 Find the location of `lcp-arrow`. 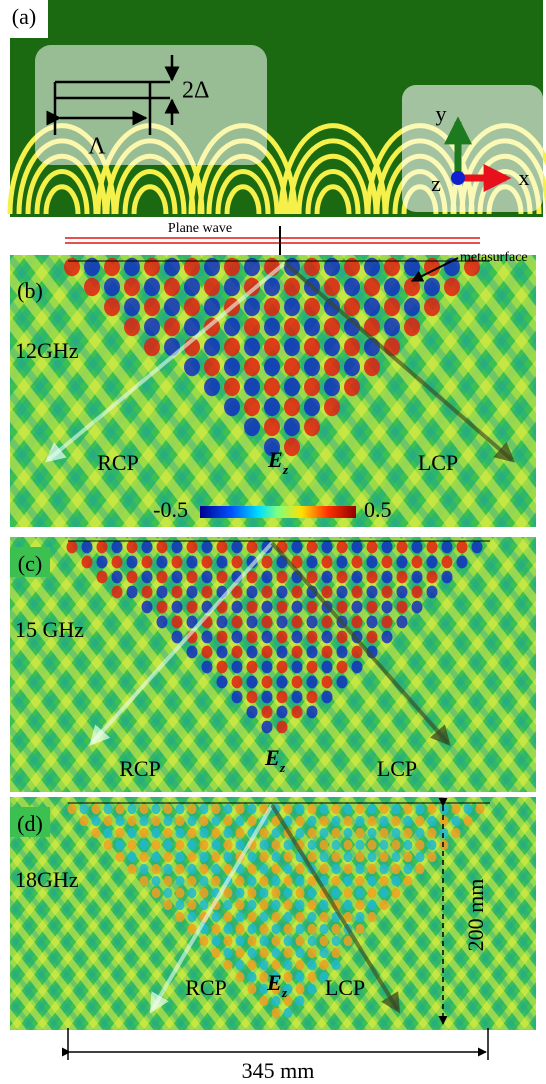

lcp-arrow is located at coordinates (399, 362).